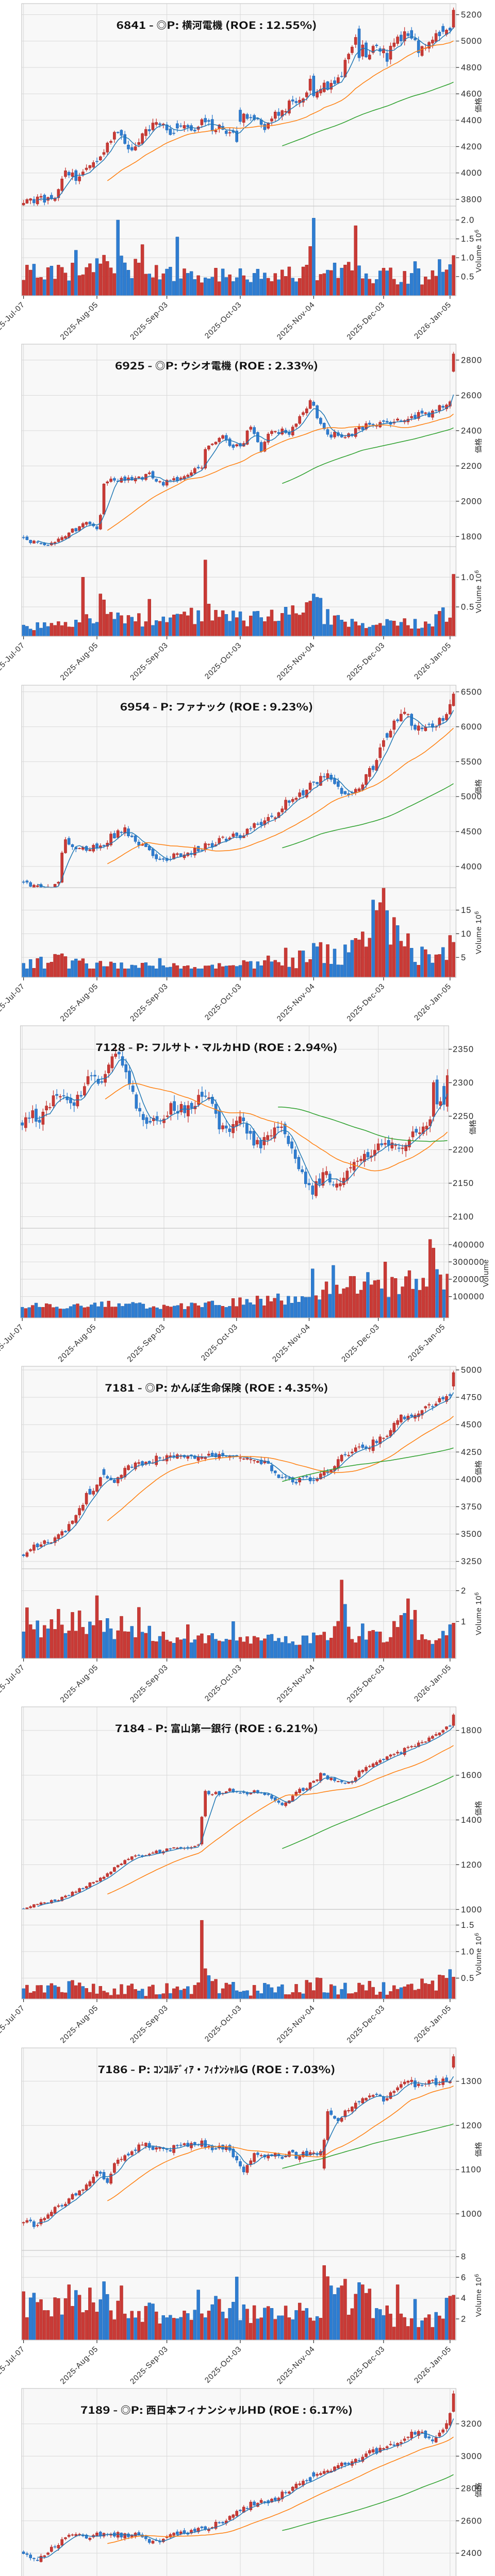 The height and width of the screenshot is (2576, 495). Describe the element at coordinates (472, 2170) in the screenshot. I see `svg-text: 1100` at that location.